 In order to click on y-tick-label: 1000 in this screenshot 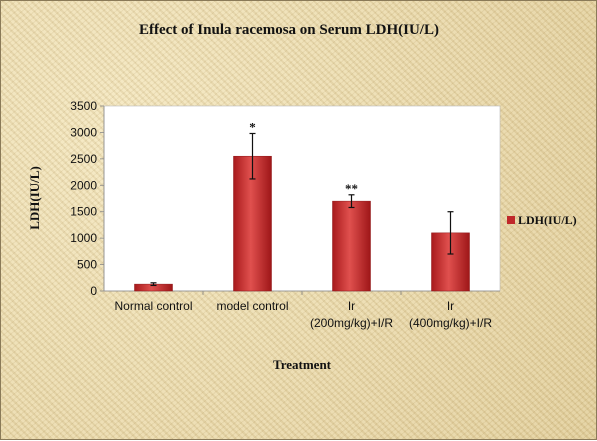, I will do `click(83, 238)`.